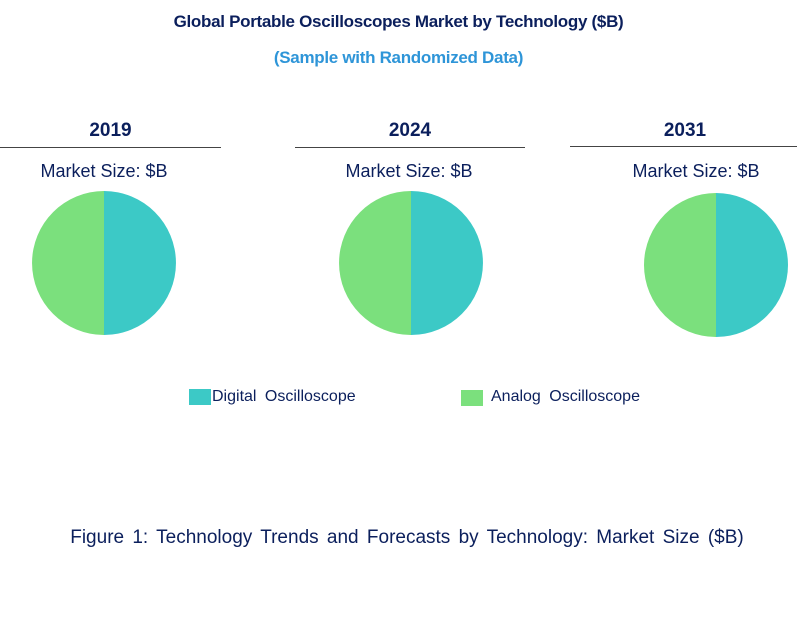 The width and height of the screenshot is (797, 621). What do you see at coordinates (284, 396) in the screenshot?
I see `legend-label-digital: Digital Oscilloscope` at bounding box center [284, 396].